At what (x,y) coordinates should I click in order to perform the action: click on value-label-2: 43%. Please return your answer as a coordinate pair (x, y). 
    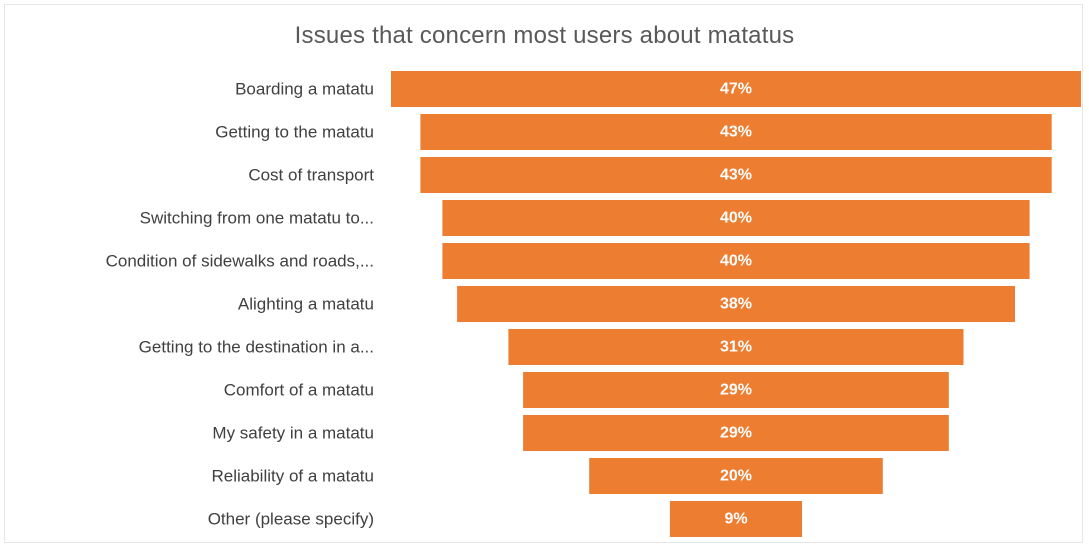
    Looking at the image, I should click on (736, 132).